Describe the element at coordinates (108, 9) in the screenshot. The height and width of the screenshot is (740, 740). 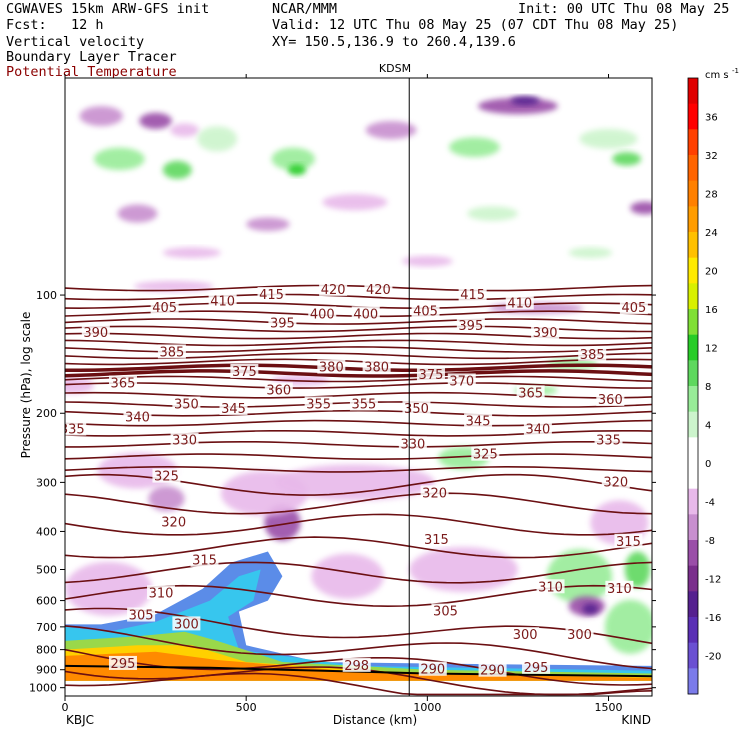
I see `model-title: CGWAVES 15km ARW-GFS init` at that location.